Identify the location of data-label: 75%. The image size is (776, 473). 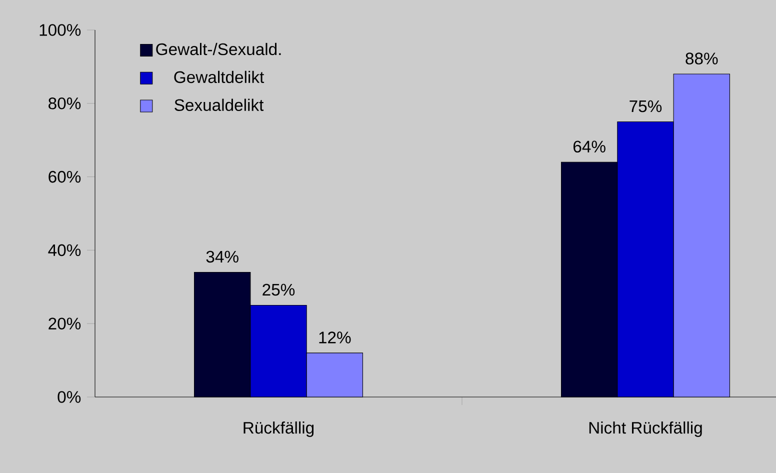
(646, 106).